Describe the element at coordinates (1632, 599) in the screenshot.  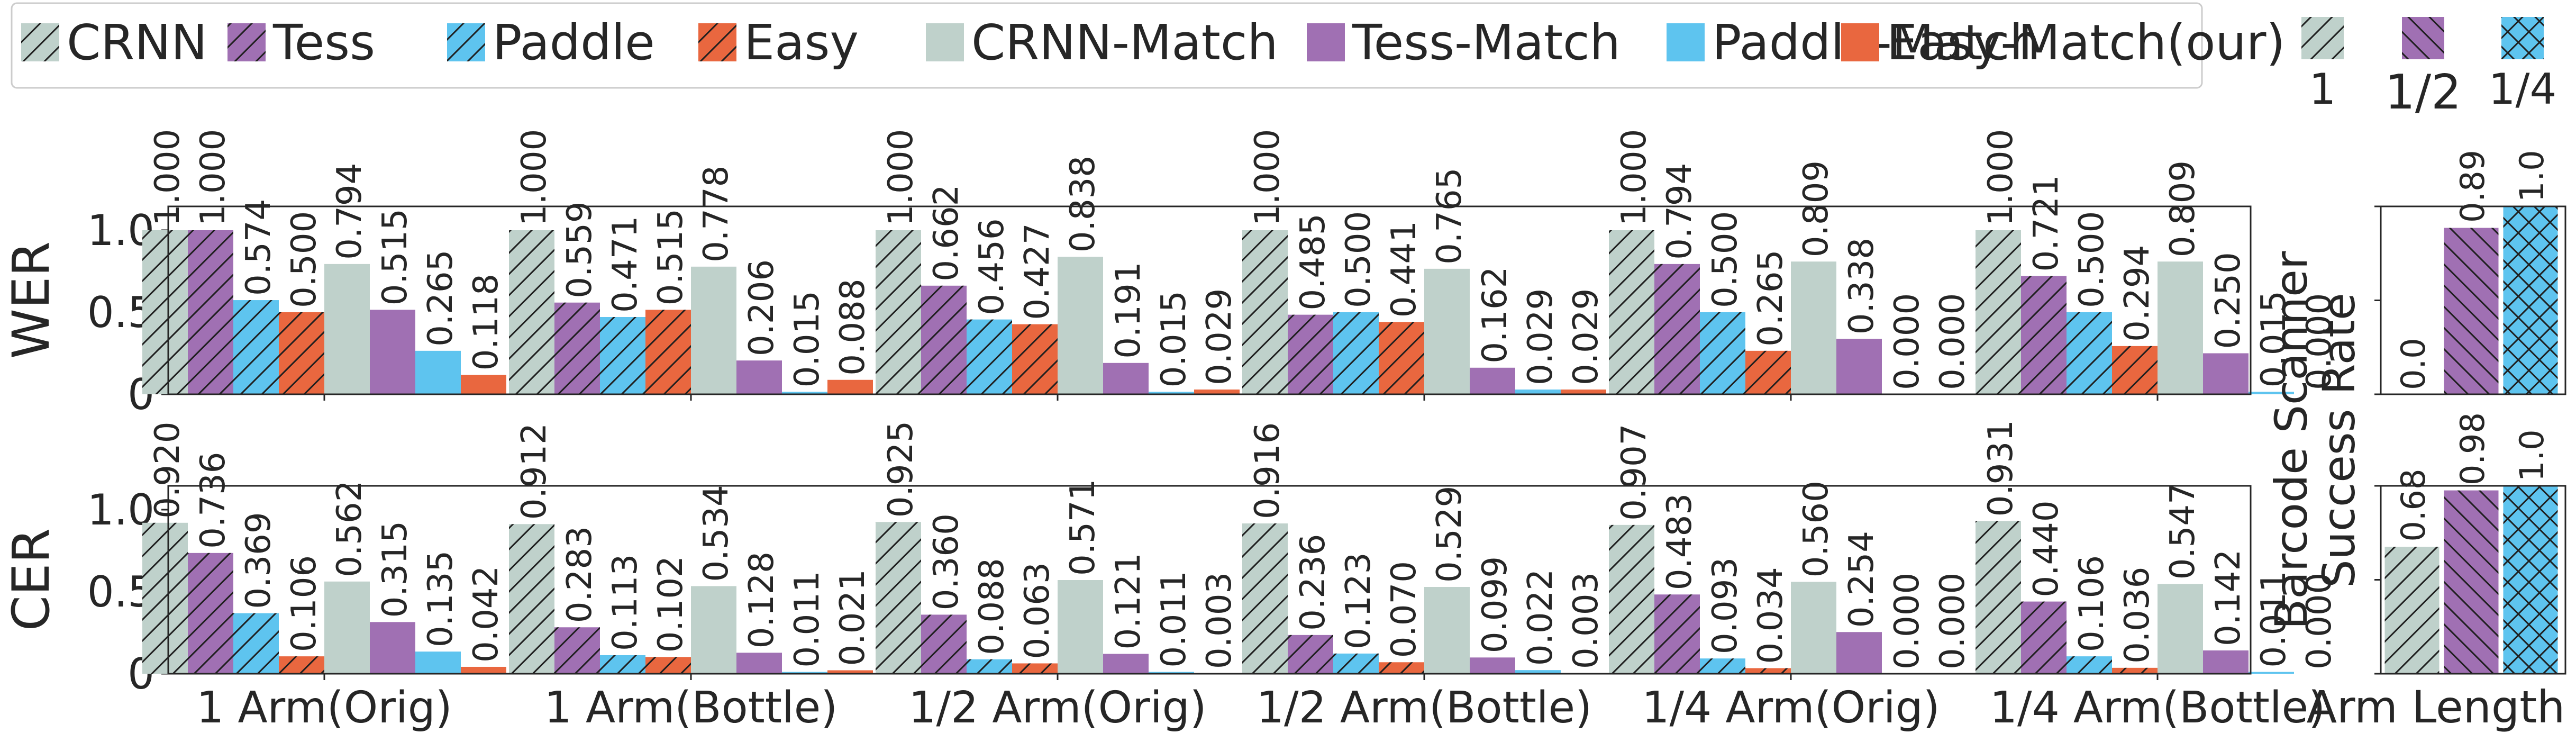
I see `cer-bar-crnn-1-4-arm-orig-hatch` at that location.